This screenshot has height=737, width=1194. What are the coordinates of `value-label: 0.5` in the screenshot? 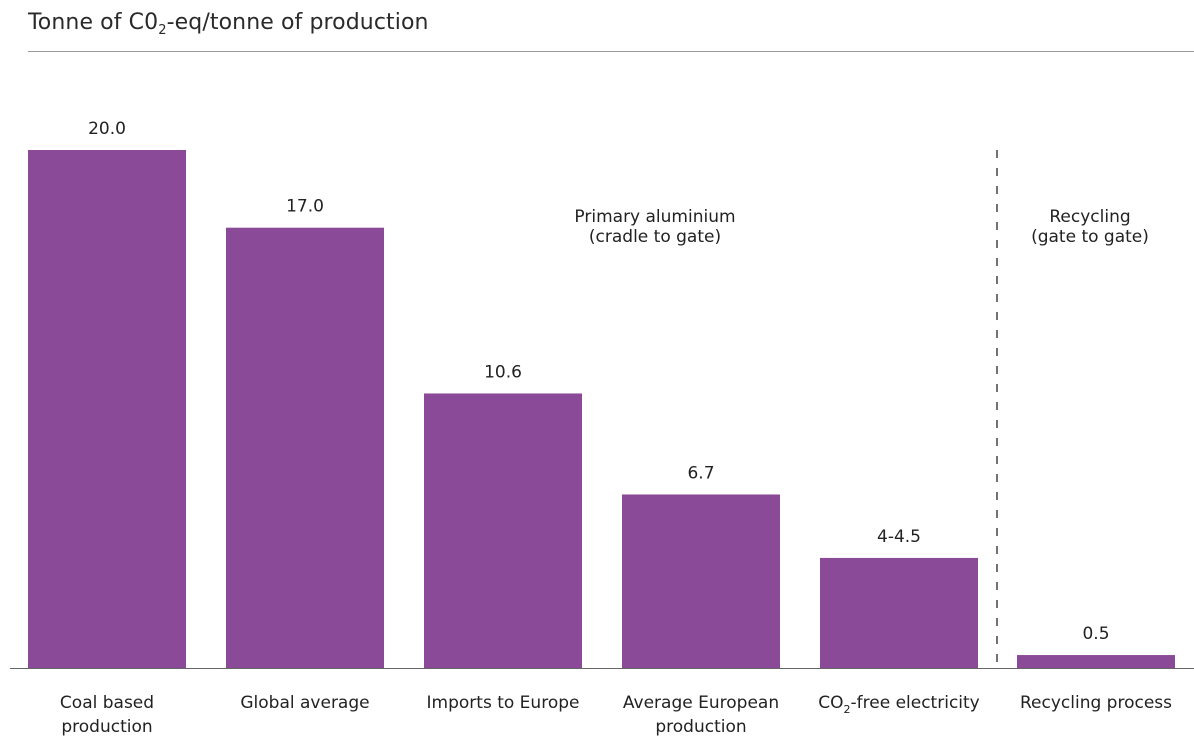 It's located at (1095, 634).